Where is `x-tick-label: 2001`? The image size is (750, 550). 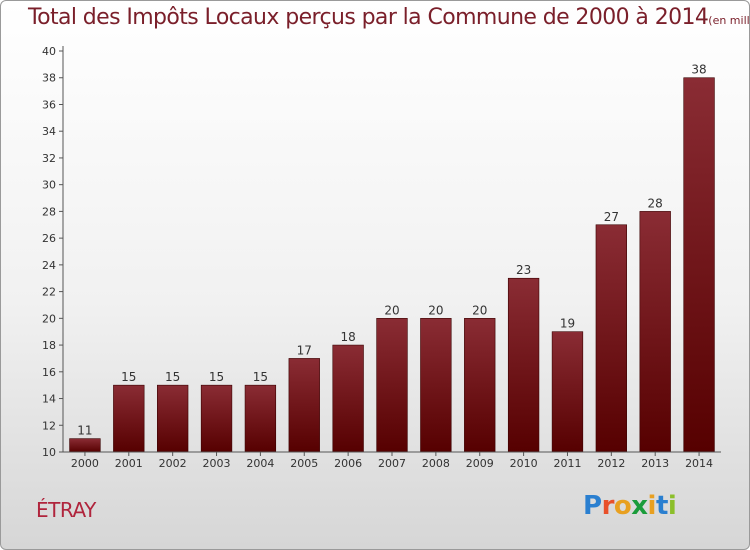 x-tick-label: 2001 is located at coordinates (129, 463).